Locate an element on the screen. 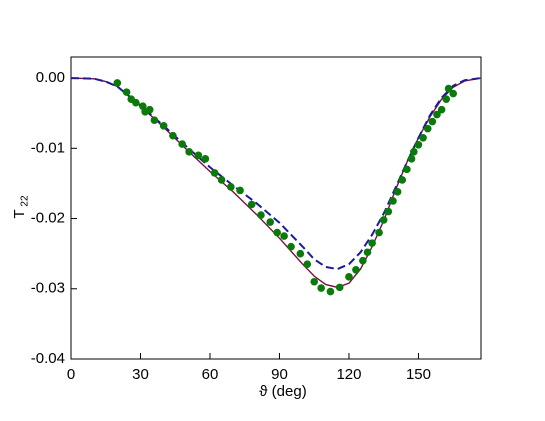  y-tick-label: 0.00 is located at coordinates (50, 77).